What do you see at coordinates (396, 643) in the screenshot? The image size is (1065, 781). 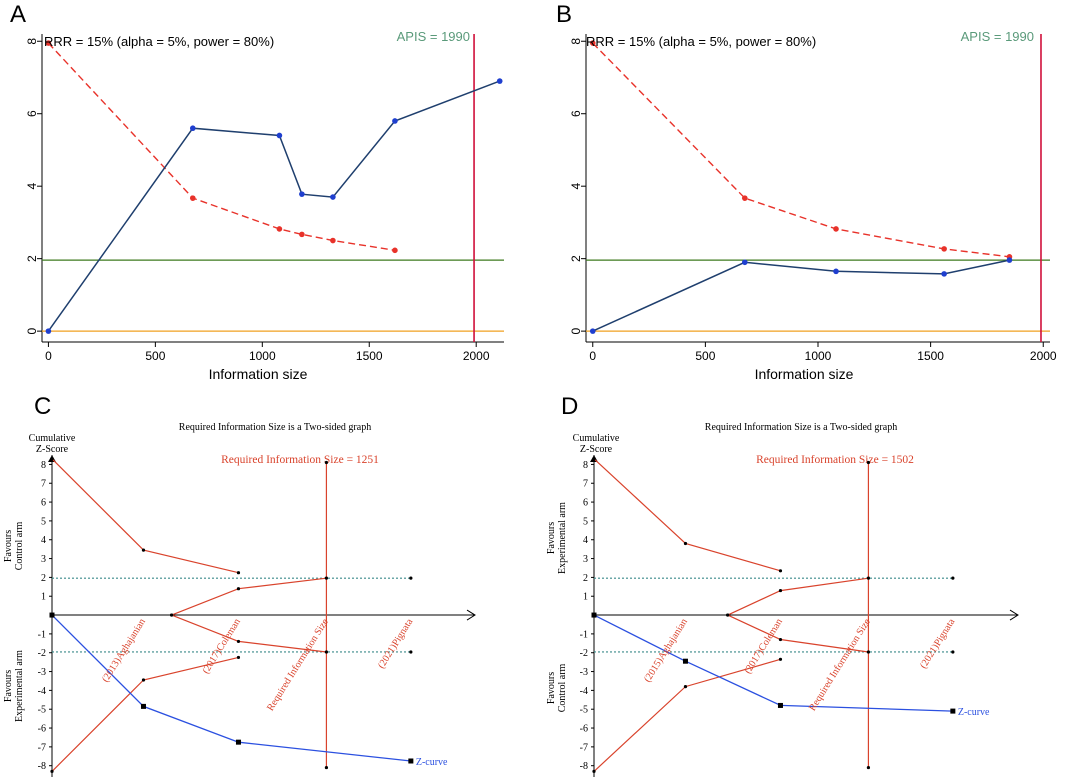 I see `panel-c-trial-label: (2021)Pignata` at bounding box center [396, 643].